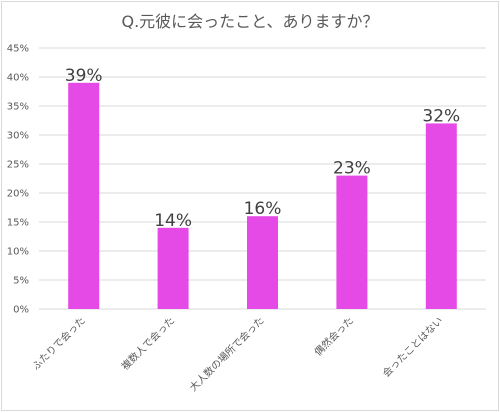  Describe the element at coordinates (263, 209) in the screenshot. I see `data-label: 16%` at that location.